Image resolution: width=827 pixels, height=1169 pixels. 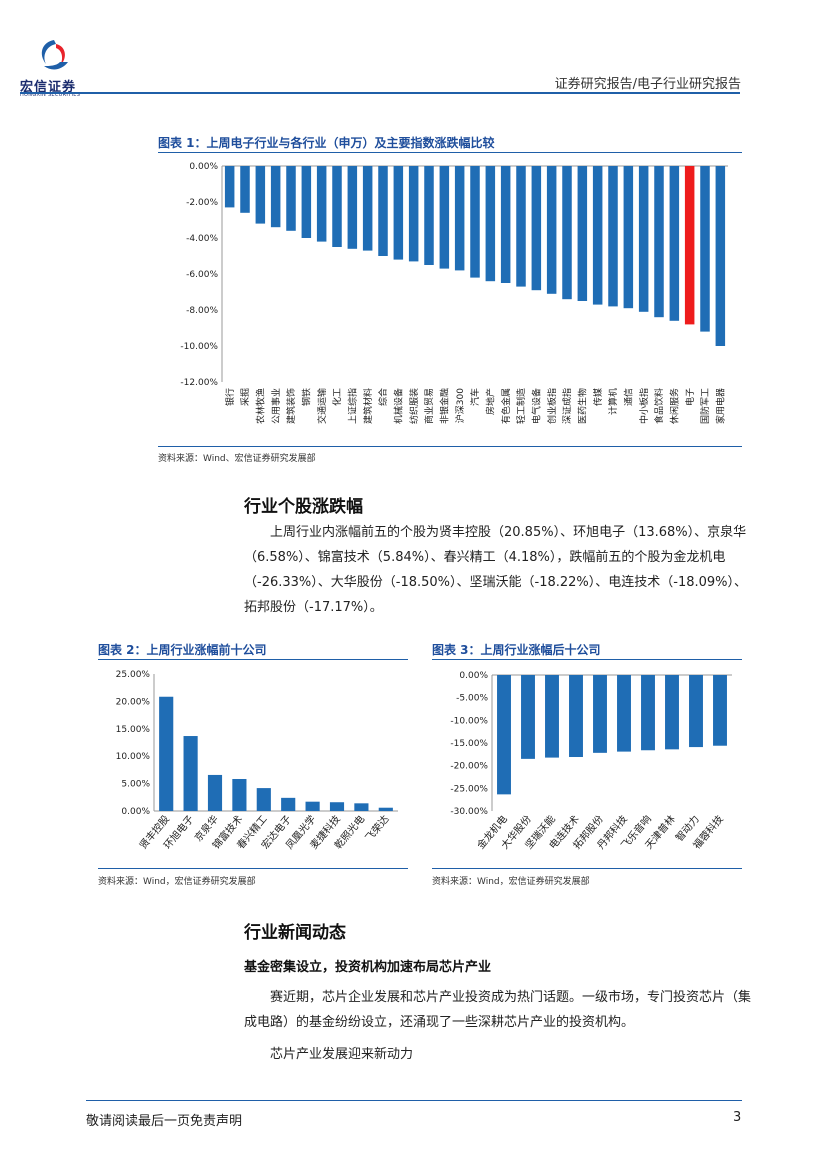 What do you see at coordinates (367, 208) in the screenshot?
I see `bar-建筑材料` at bounding box center [367, 208].